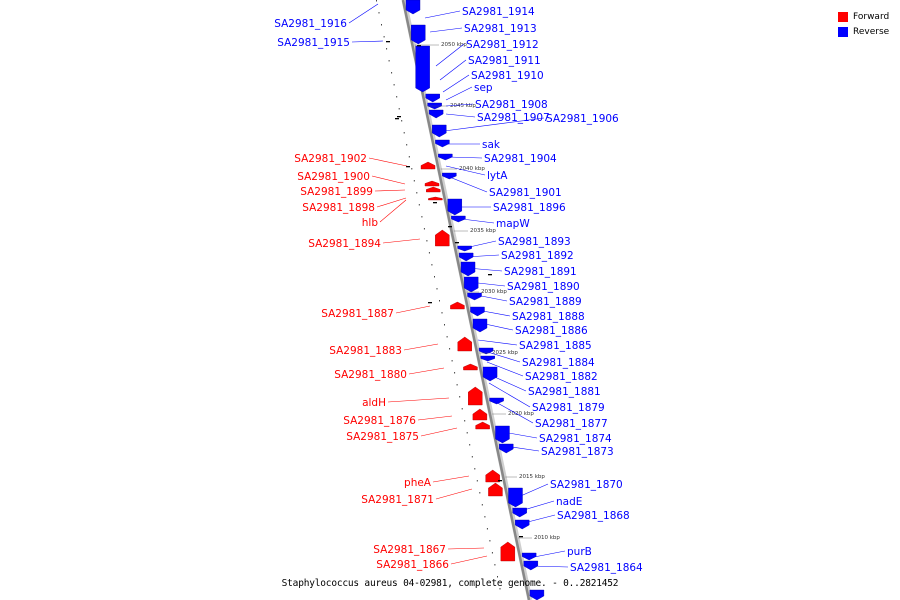 Image resolution: width=900 pixels, height=600 pixels. What do you see at coordinates (330, 159) in the screenshot?
I see `forward-gene-label: SA2981_1902` at bounding box center [330, 159].